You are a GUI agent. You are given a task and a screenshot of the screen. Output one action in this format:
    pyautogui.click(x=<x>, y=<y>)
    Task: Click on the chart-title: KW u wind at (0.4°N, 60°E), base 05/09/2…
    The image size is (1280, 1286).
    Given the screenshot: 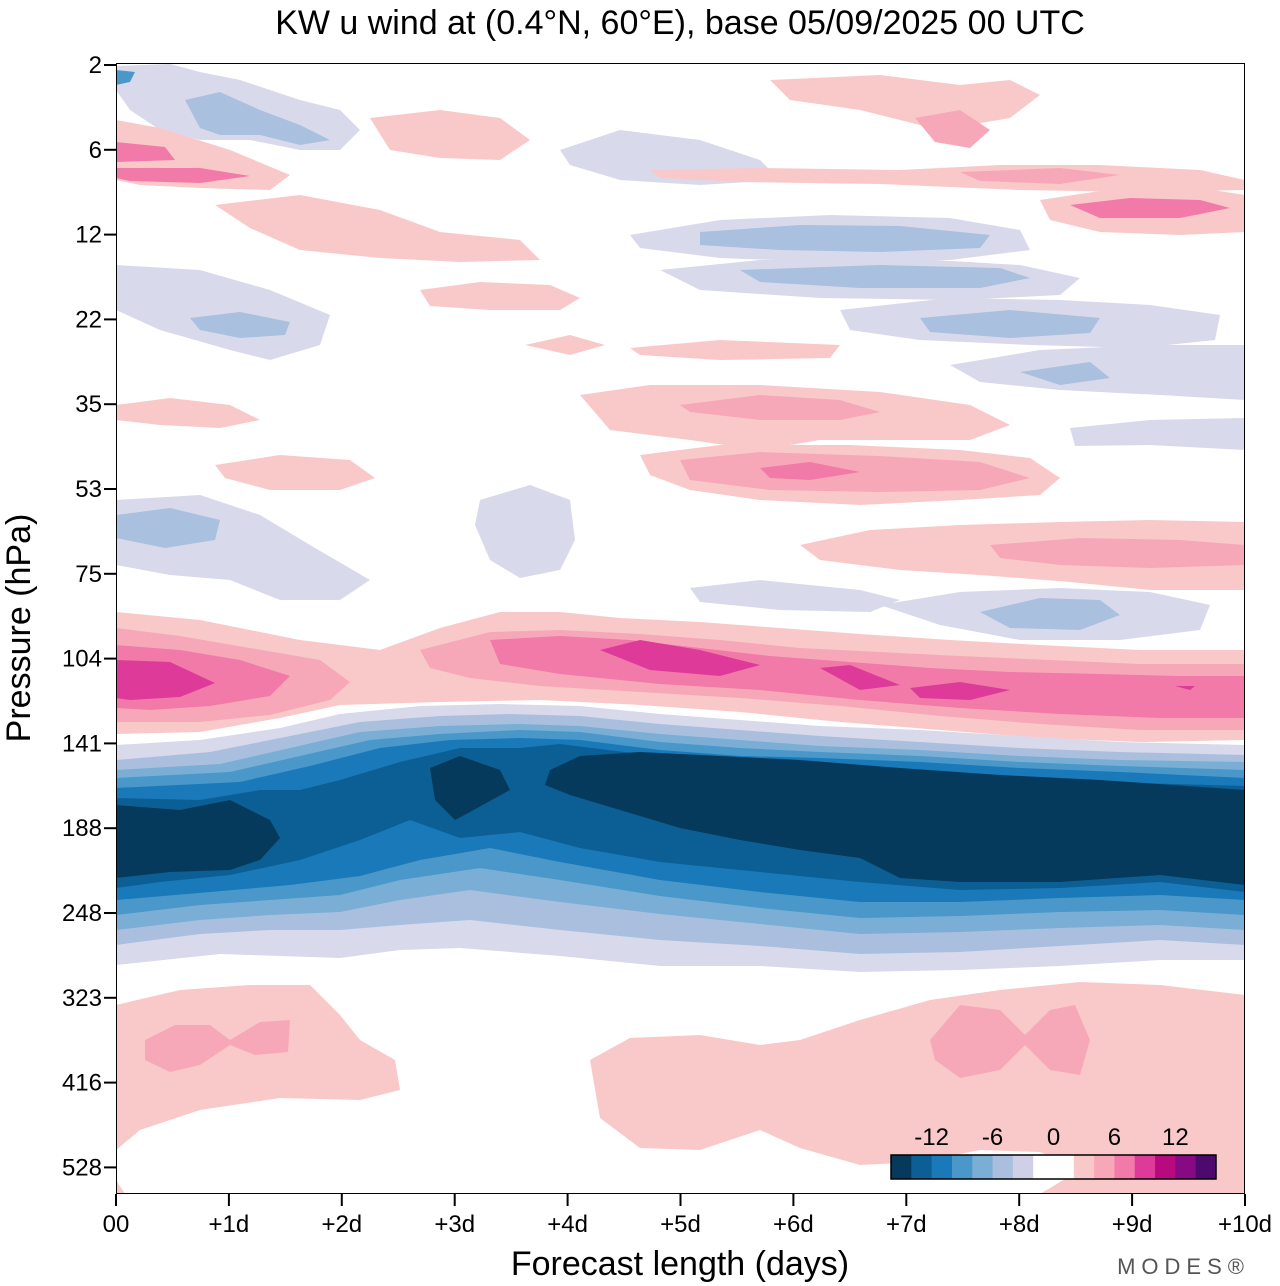 What is the action you would take?
    pyautogui.click(x=680, y=23)
    